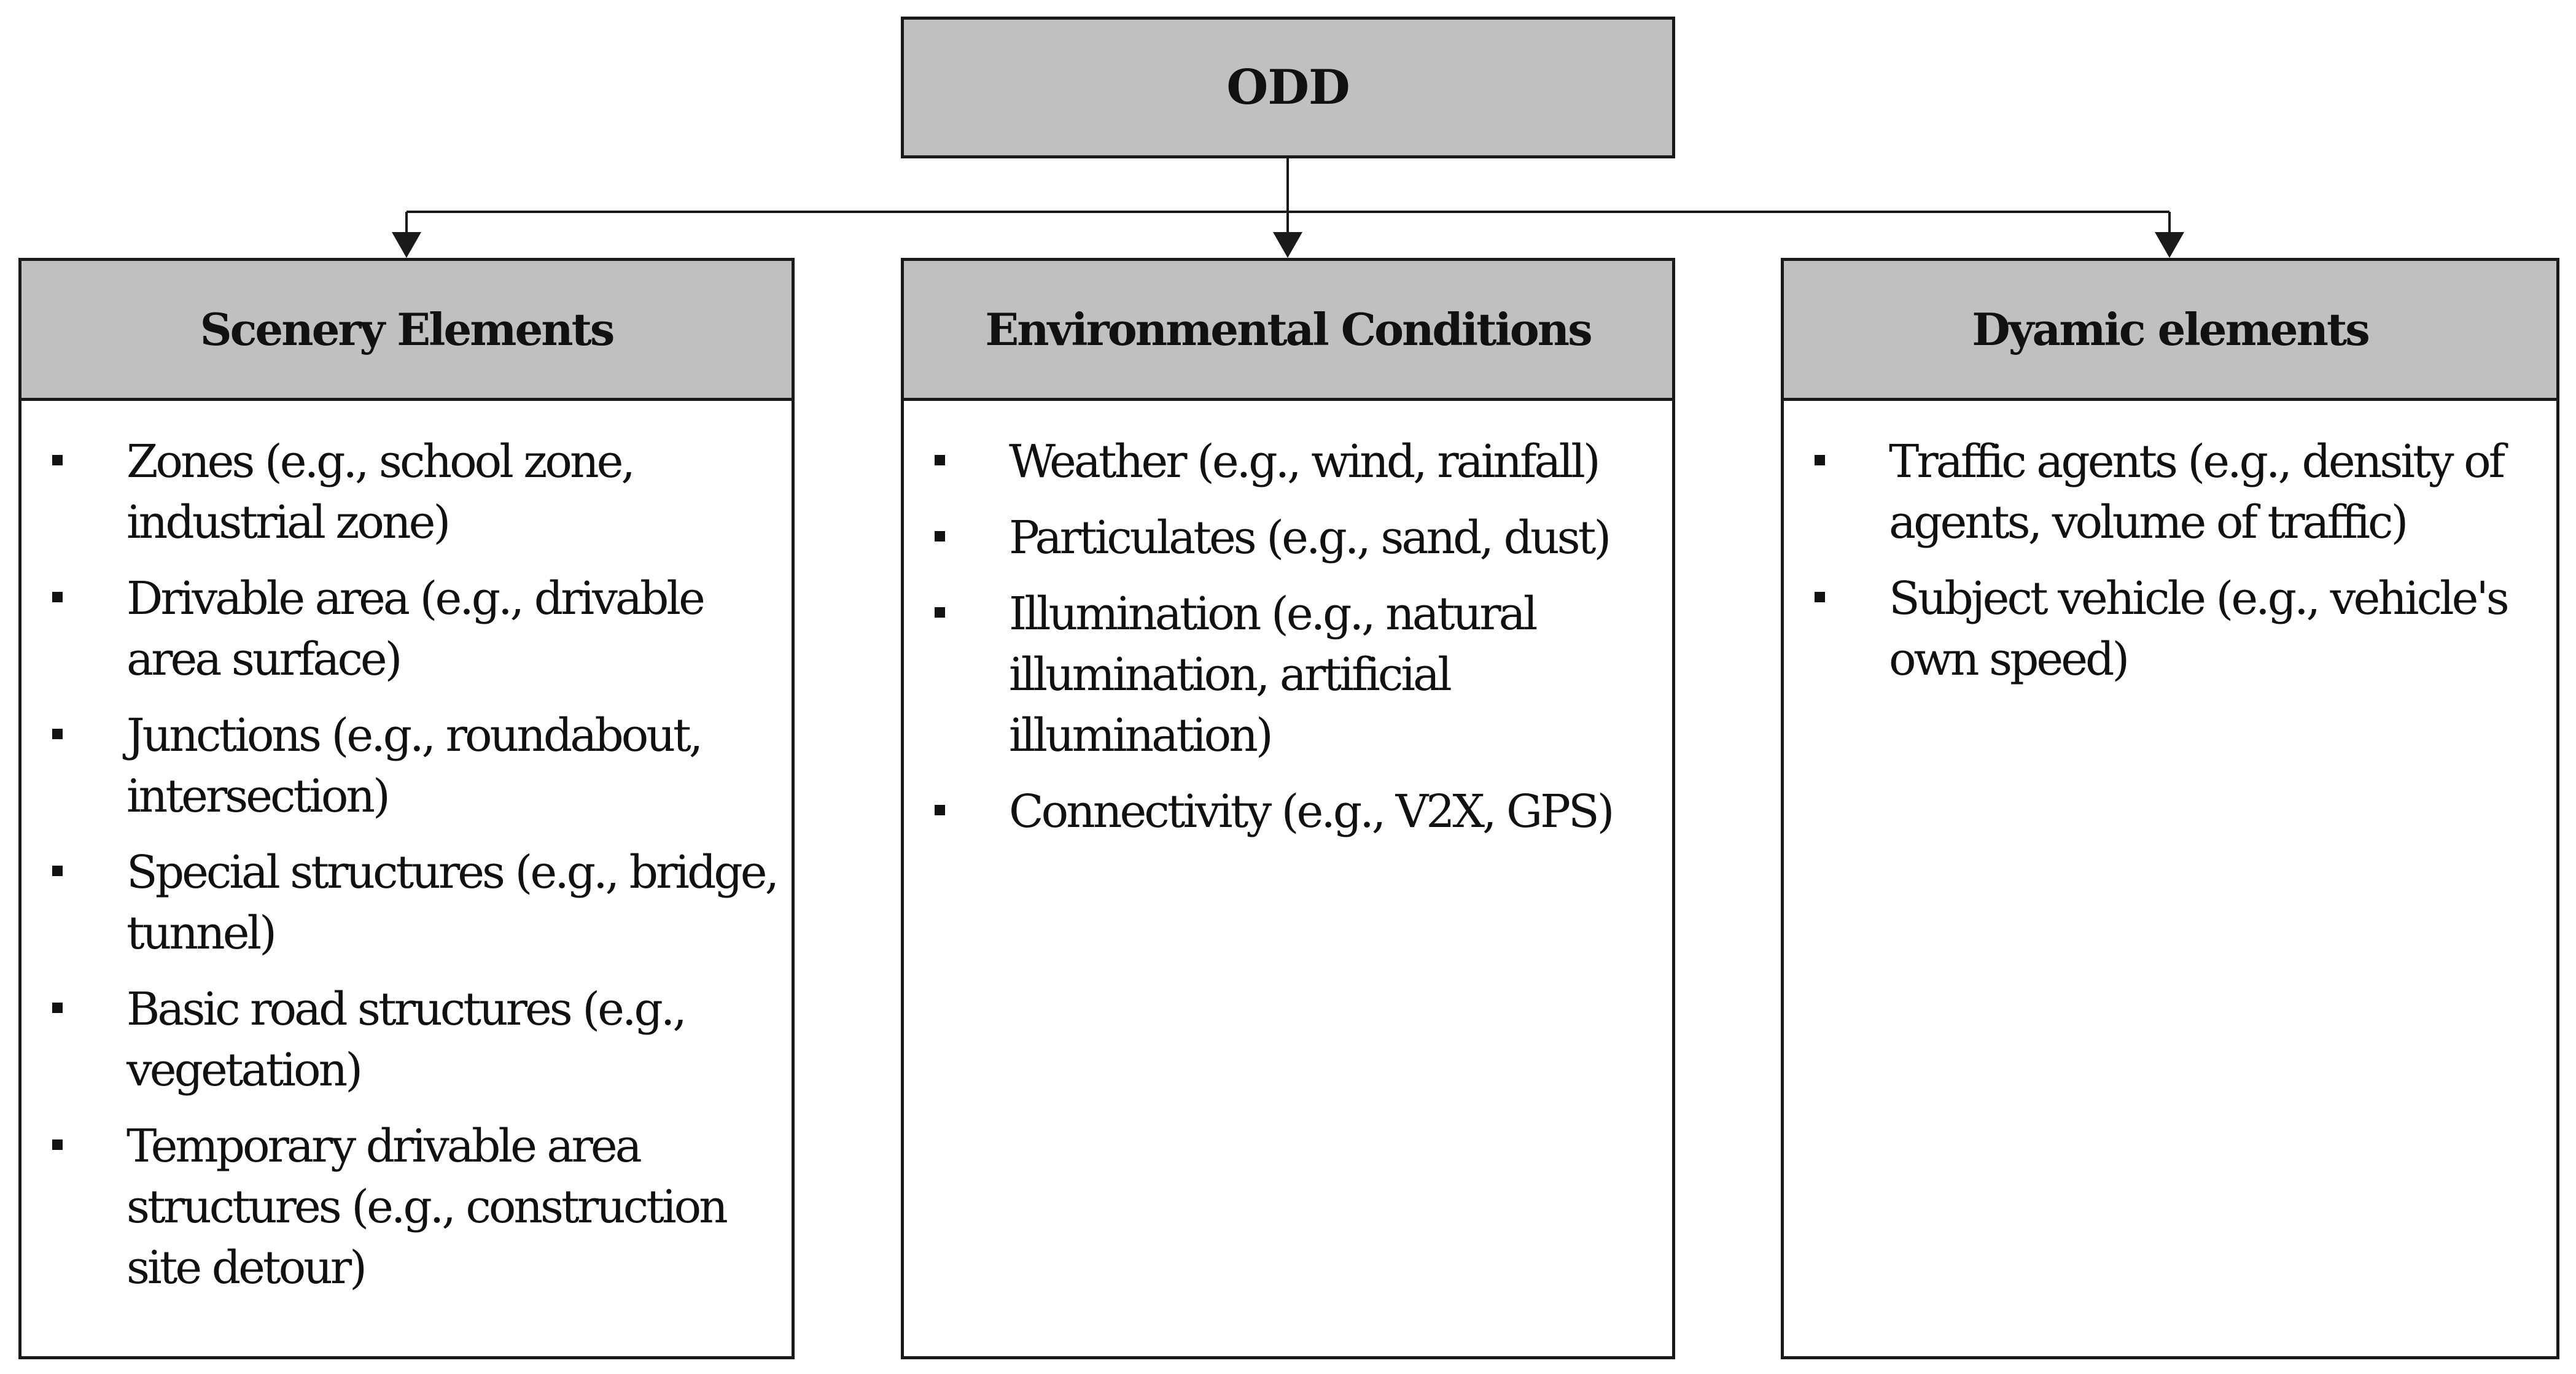 The width and height of the screenshot is (2576, 1374). I want to click on scenery-elements-header: Scenery Elements, so click(406, 331).